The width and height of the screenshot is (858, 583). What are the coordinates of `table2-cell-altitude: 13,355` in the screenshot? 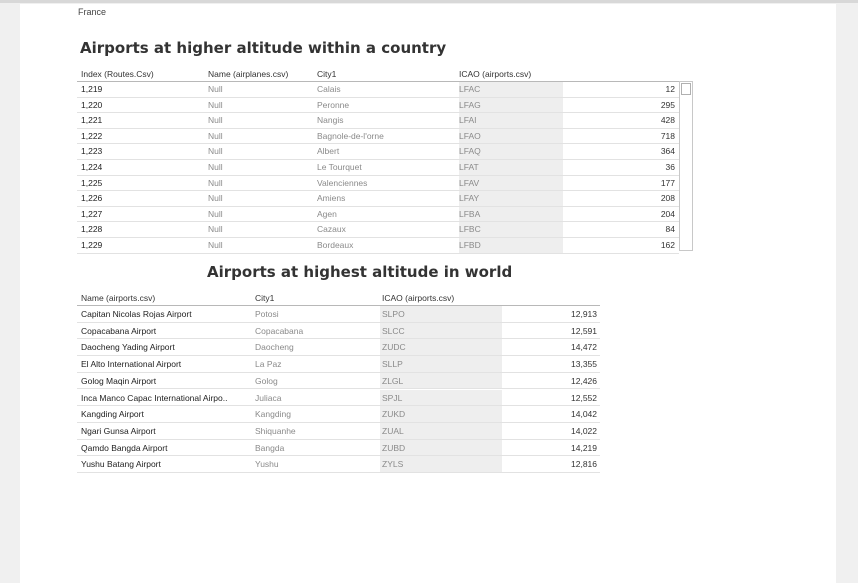 It's located at (584, 364).